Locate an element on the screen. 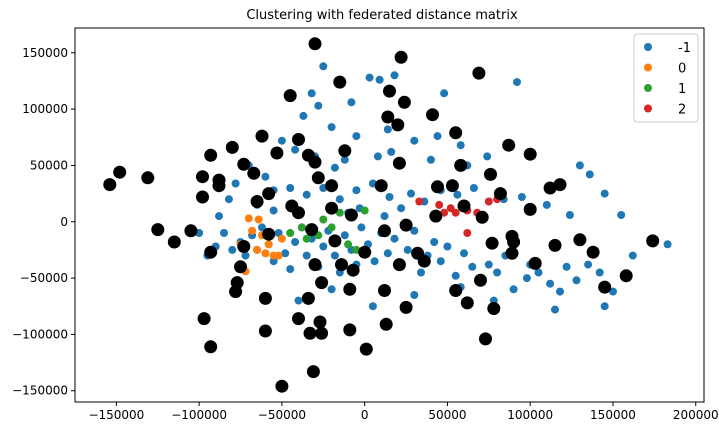 The height and width of the screenshot is (433, 719). x-tick-label: 200000 is located at coordinates (696, 415).